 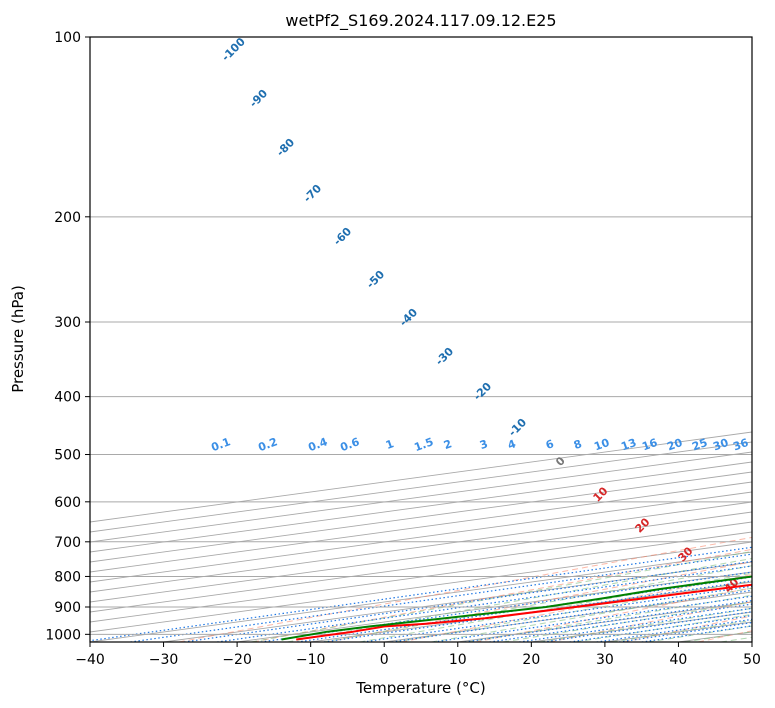 I want to click on mixing-ratio-label: 13, so click(x=628, y=444).